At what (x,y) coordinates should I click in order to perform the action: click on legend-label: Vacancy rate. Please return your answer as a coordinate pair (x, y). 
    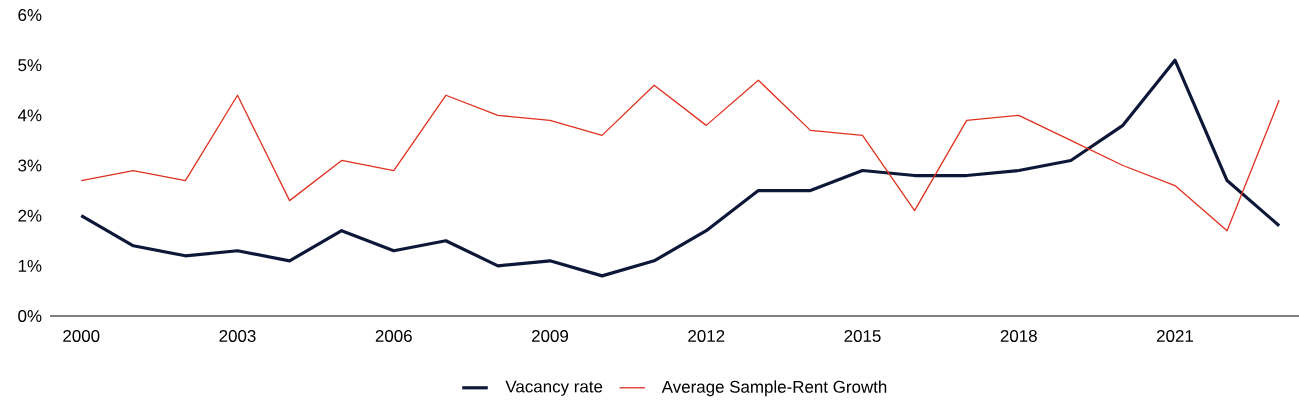
    Looking at the image, I should click on (554, 388).